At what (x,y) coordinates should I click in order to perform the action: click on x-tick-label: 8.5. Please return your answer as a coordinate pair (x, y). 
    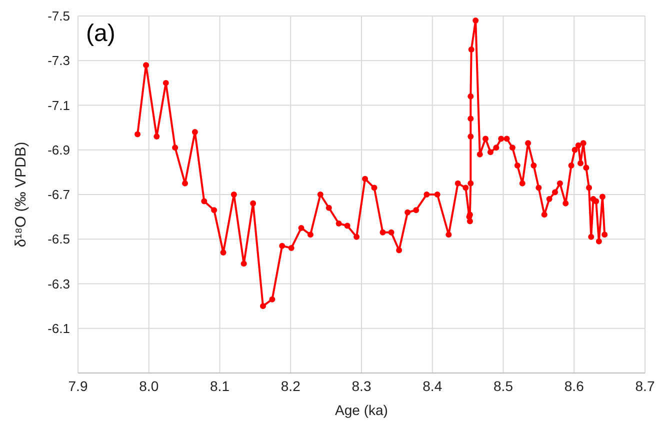
    Looking at the image, I should click on (504, 386).